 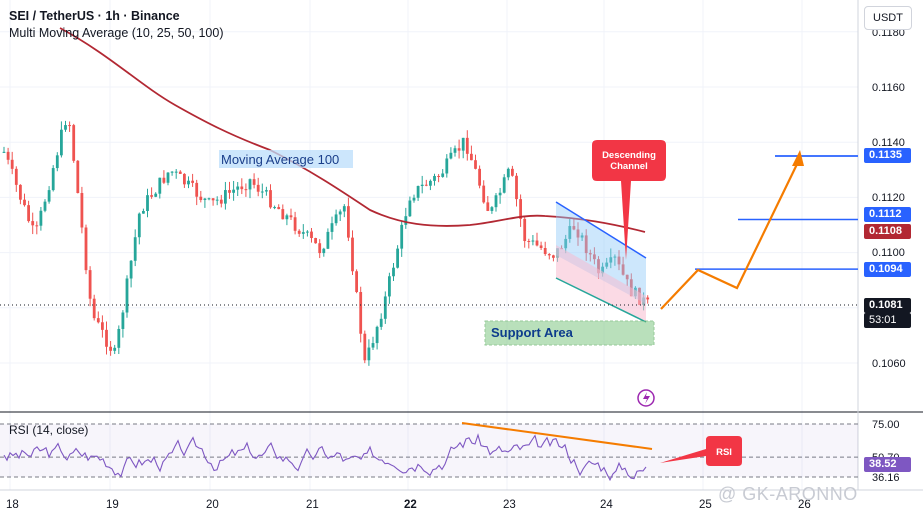 I want to click on currency-button: USDT, so click(x=888, y=18).